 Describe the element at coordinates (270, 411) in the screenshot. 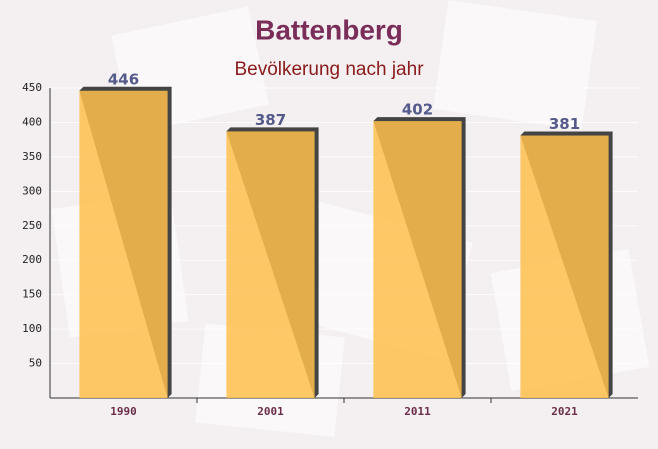

I see `x-tick-label: 2001` at that location.